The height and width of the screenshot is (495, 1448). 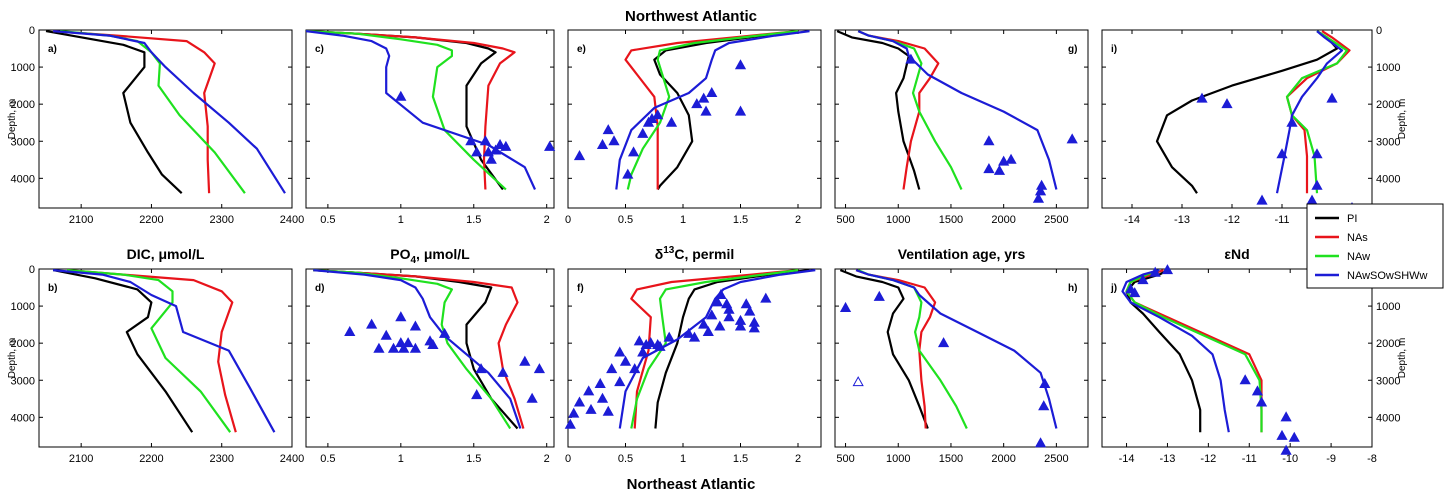 What do you see at coordinates (1387, 276) in the screenshot?
I see `legend-label-nawsowshww: NAwSOwSHWw` at bounding box center [1387, 276].